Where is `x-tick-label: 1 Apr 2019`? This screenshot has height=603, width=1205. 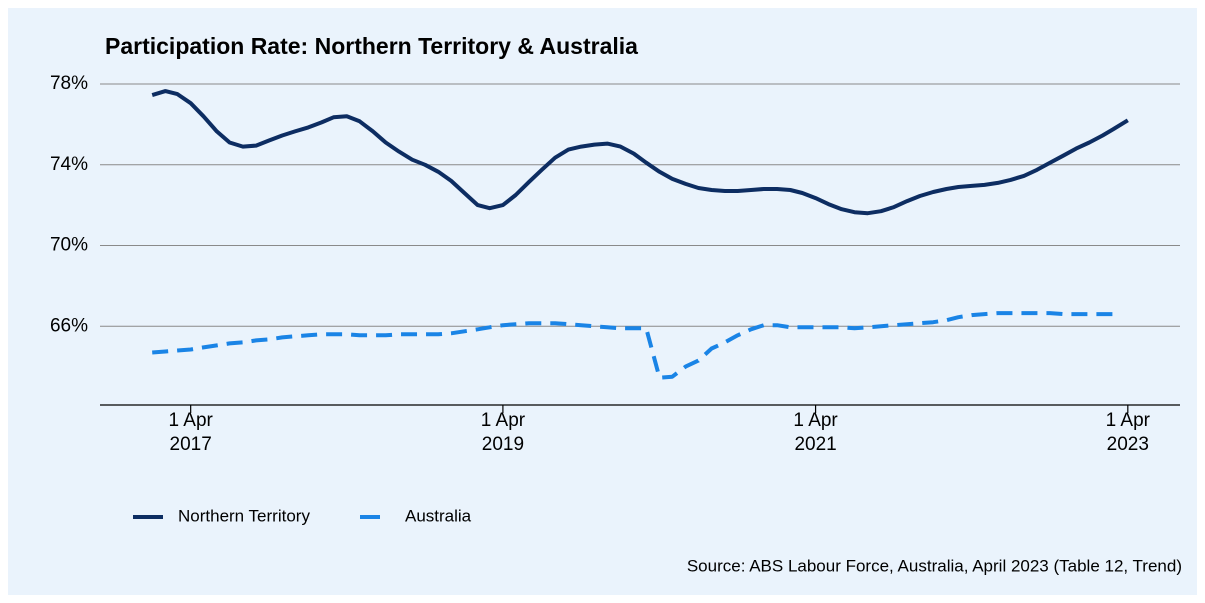 x-tick-label: 1 Apr 2019 is located at coordinates (503, 432).